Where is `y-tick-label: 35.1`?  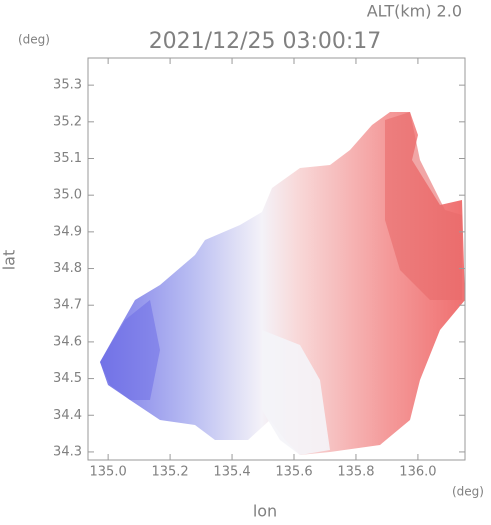 y-tick-label: 35.1 is located at coordinates (67, 158).